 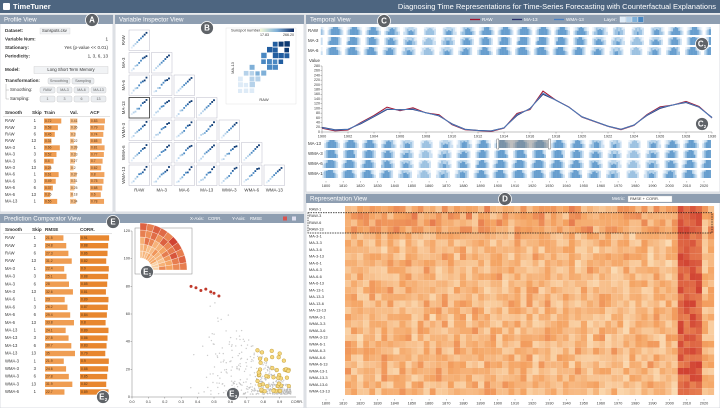 What do you see at coordinates (523, 144) in the screenshot?
I see `brush` at bounding box center [523, 144].